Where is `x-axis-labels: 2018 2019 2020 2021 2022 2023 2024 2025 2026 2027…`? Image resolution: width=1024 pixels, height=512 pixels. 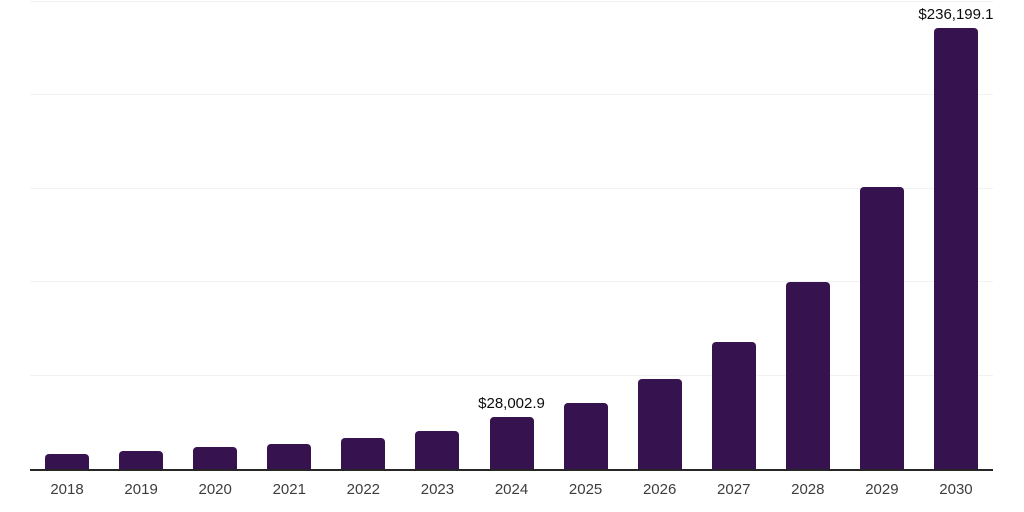 x-axis-labels: 2018 2019 2020 2021 2022 2023 2024 2025 2026 2027… is located at coordinates (511, 489).